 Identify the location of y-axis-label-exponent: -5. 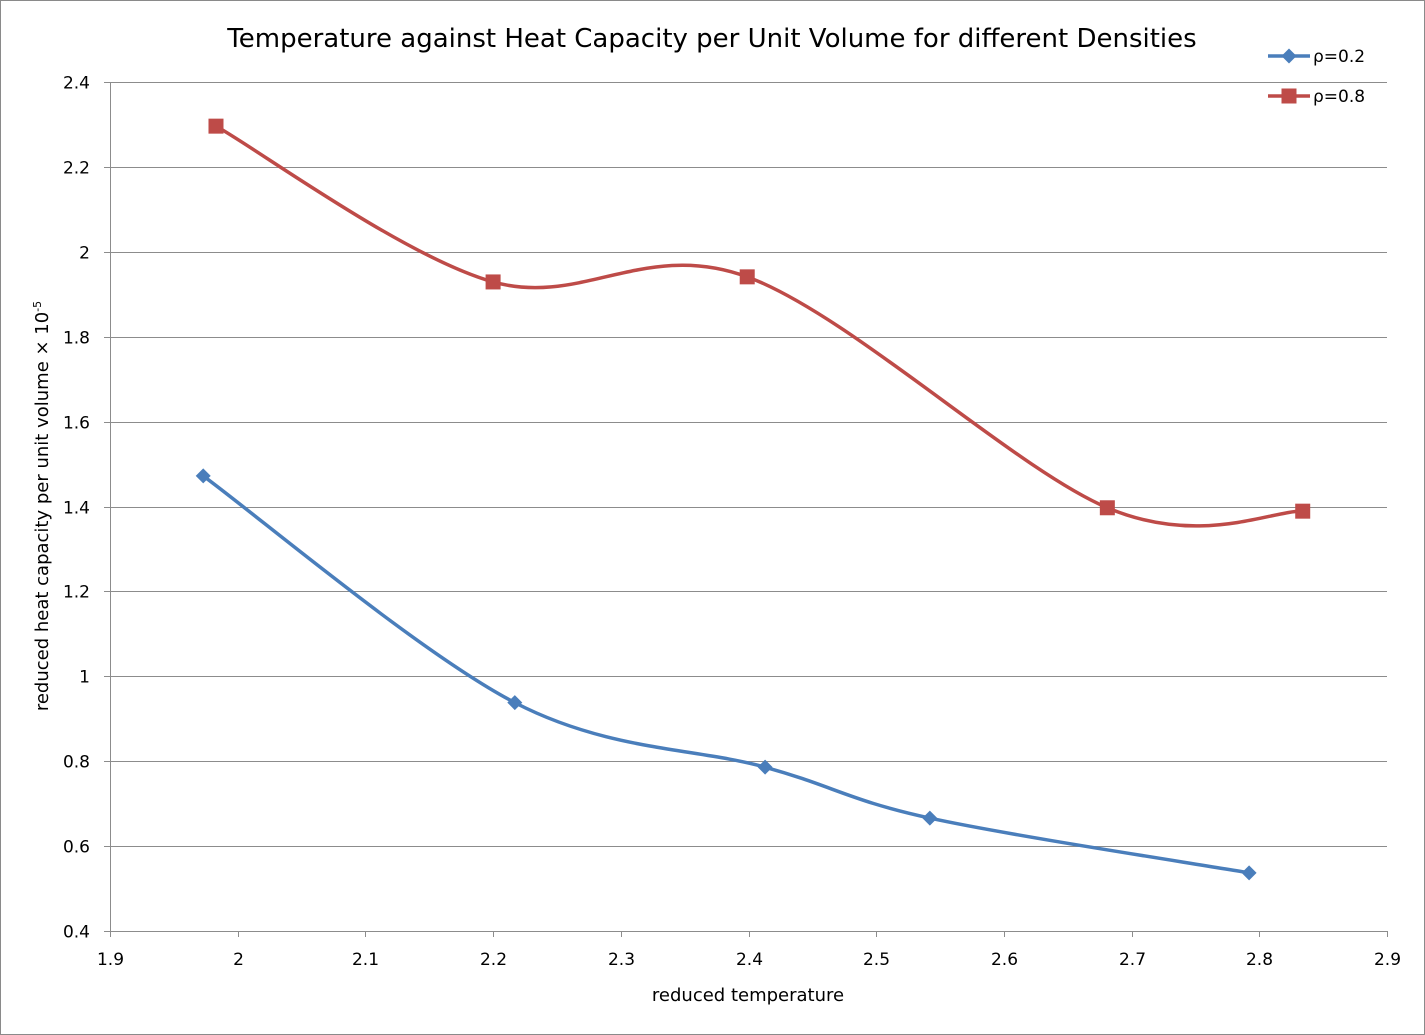
(37, 306).